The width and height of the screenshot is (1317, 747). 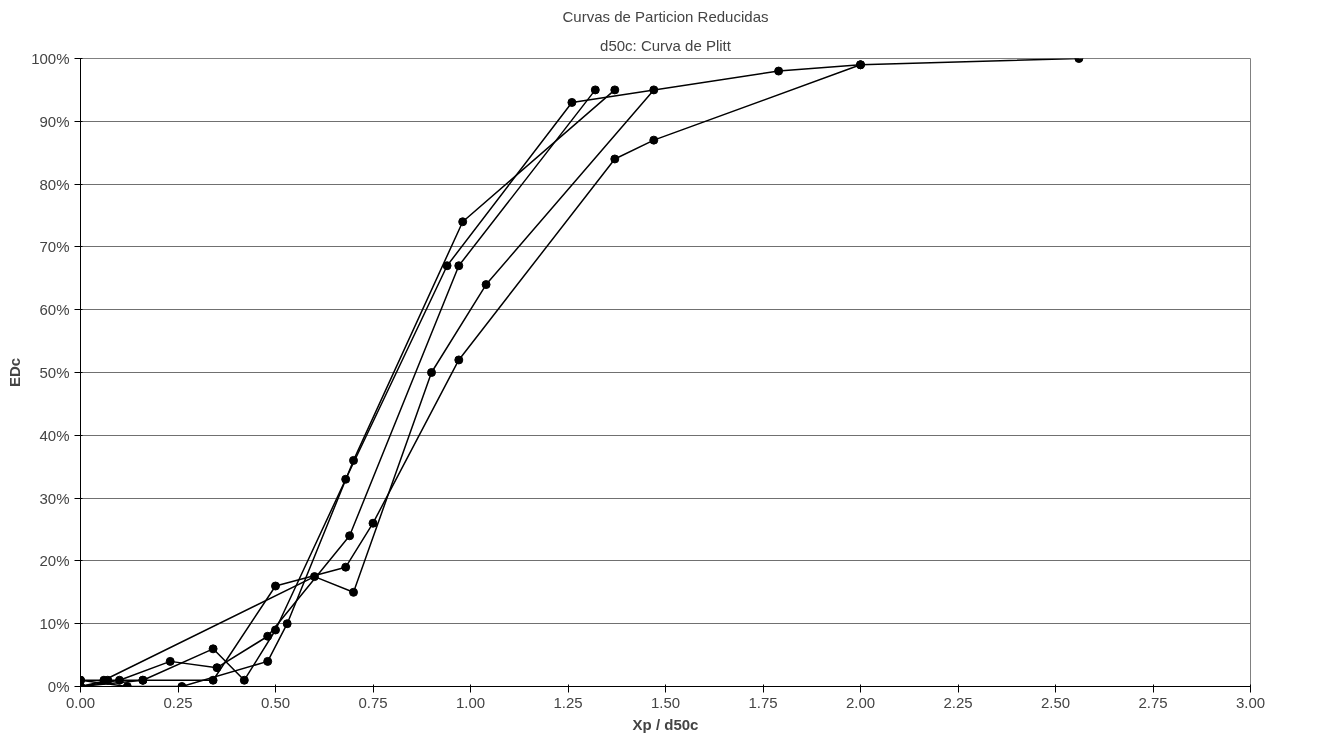 I want to click on x-tick-label: 2.50, so click(x=1055, y=702).